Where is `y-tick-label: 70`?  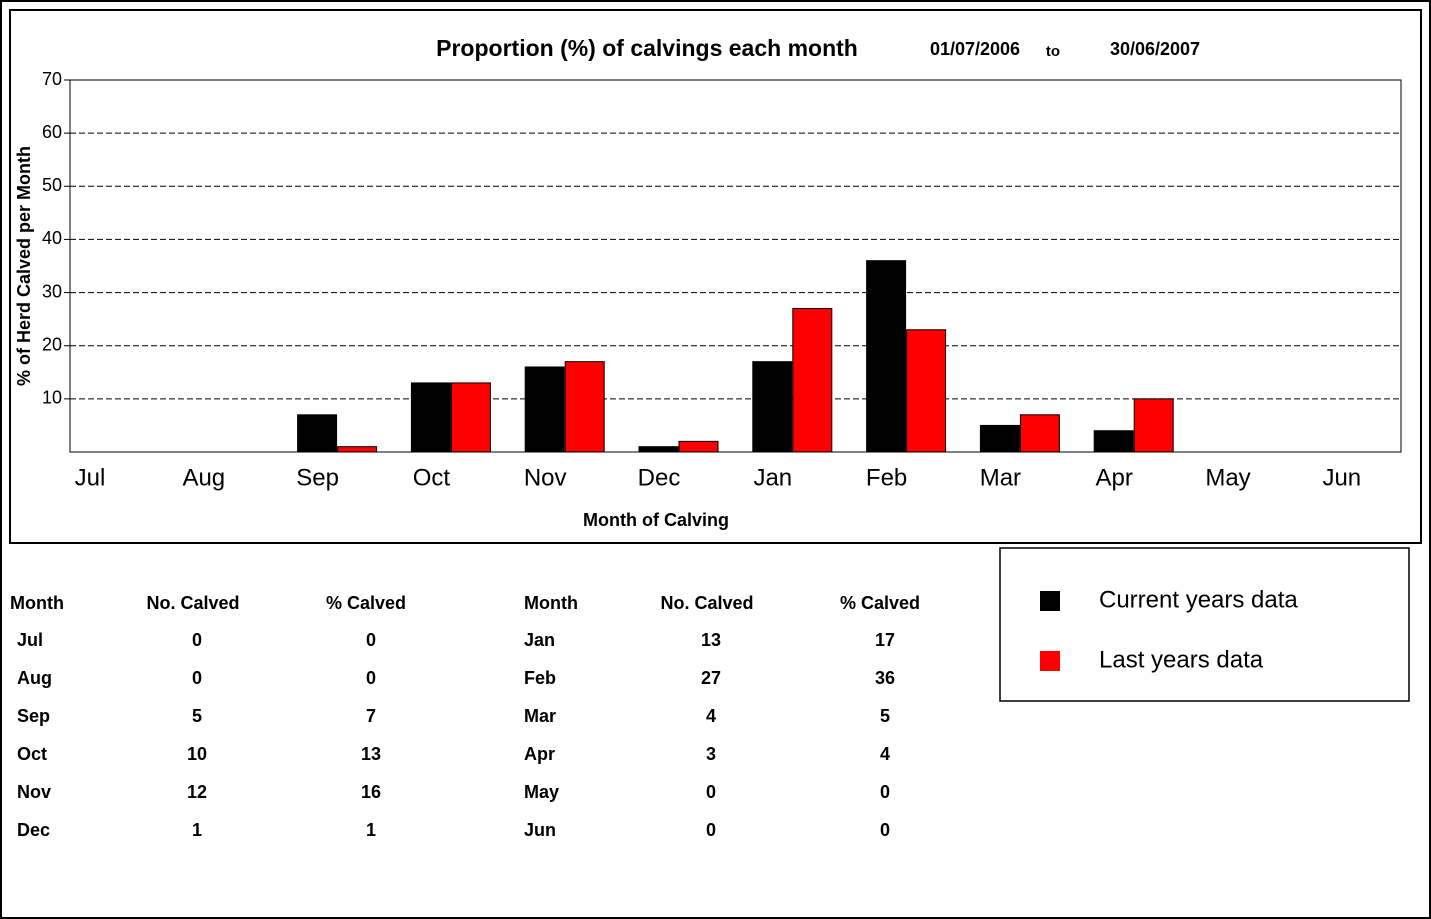 y-tick-label: 70 is located at coordinates (52, 79).